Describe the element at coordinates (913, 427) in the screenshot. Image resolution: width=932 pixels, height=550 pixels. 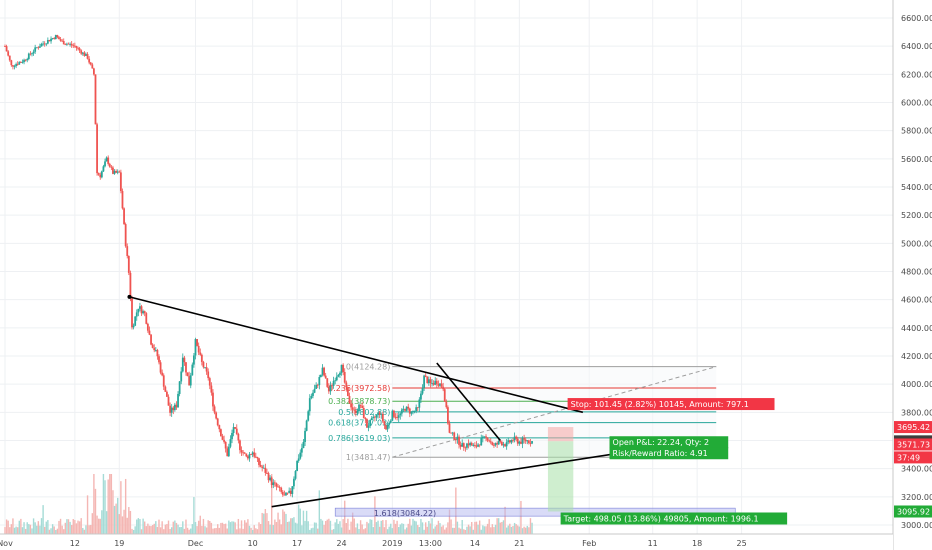
I see `price-tag-box` at that location.